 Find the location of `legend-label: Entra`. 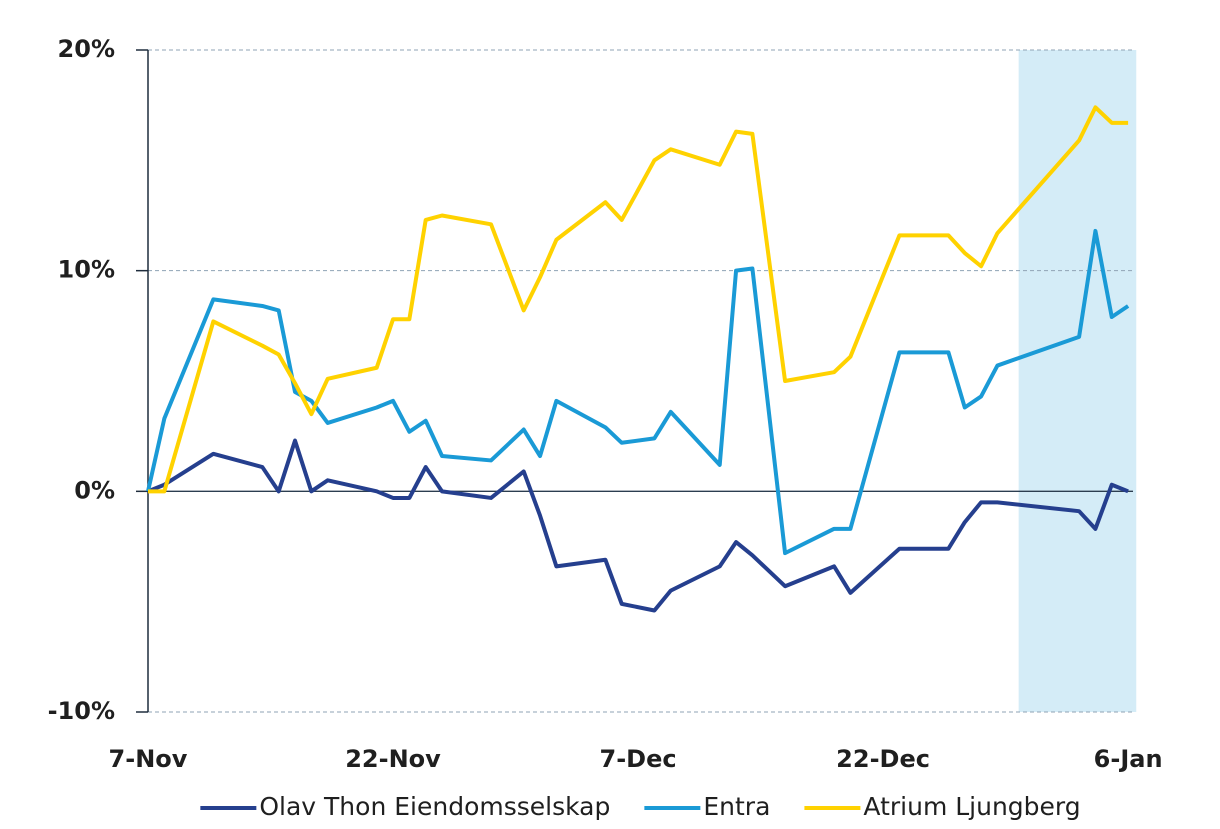

legend-label: Entra is located at coordinates (736, 806).